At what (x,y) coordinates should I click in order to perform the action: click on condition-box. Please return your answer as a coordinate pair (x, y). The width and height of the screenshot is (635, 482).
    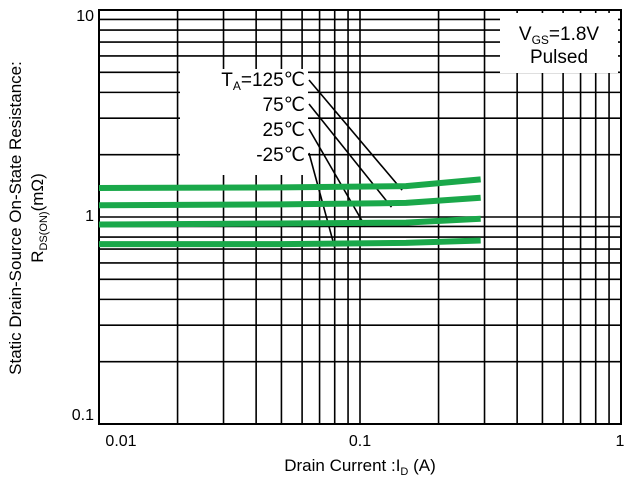
    Looking at the image, I should click on (559, 43).